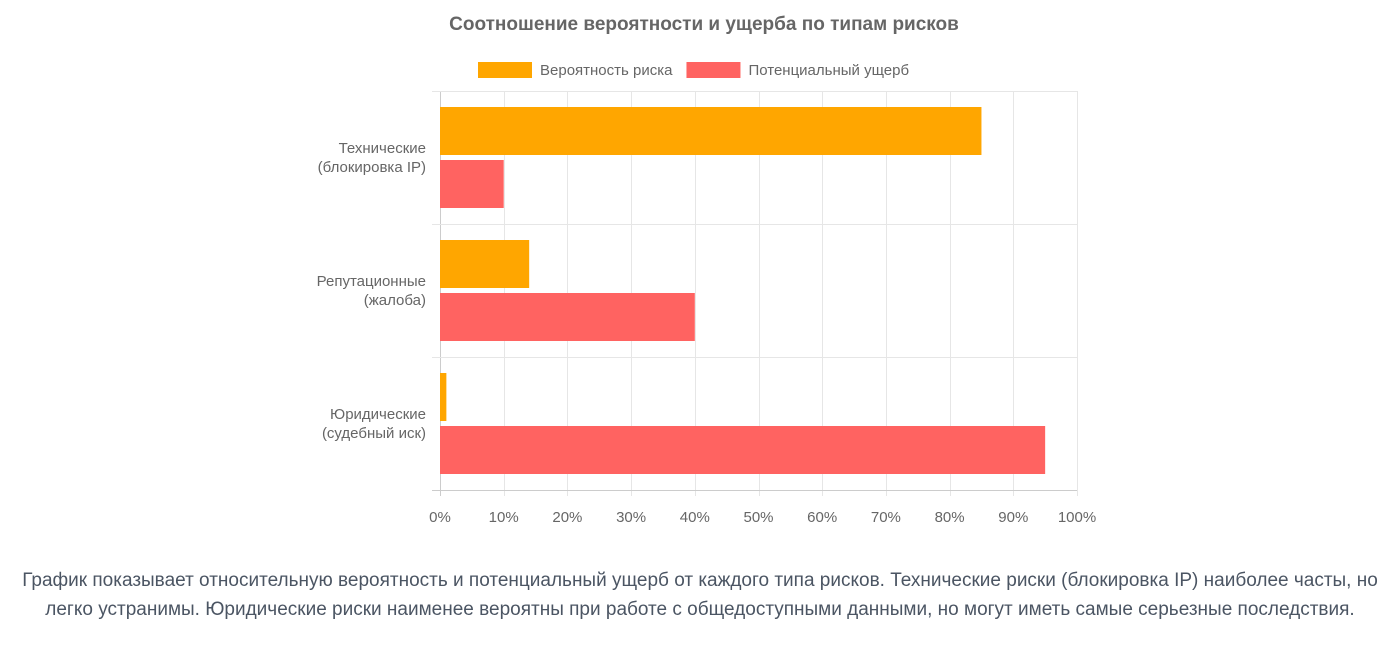 The width and height of the screenshot is (1400, 665). Describe the element at coordinates (822, 517) in the screenshot. I see `x-tick-label: 60%` at that location.